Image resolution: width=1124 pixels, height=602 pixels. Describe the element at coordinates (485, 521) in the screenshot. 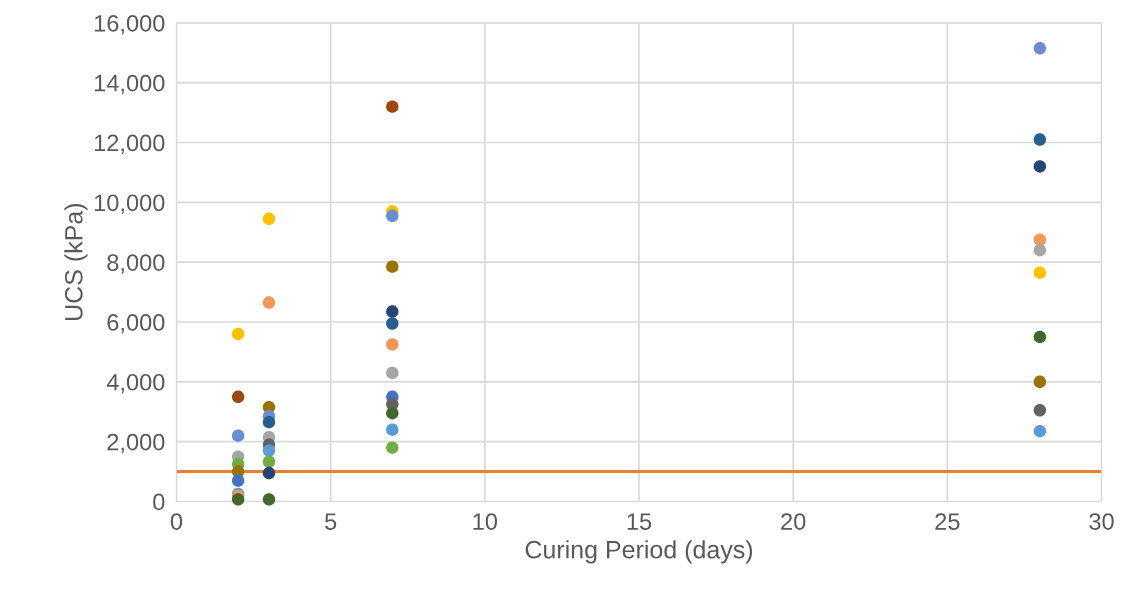

I see `x-tick-label: 10` at that location.